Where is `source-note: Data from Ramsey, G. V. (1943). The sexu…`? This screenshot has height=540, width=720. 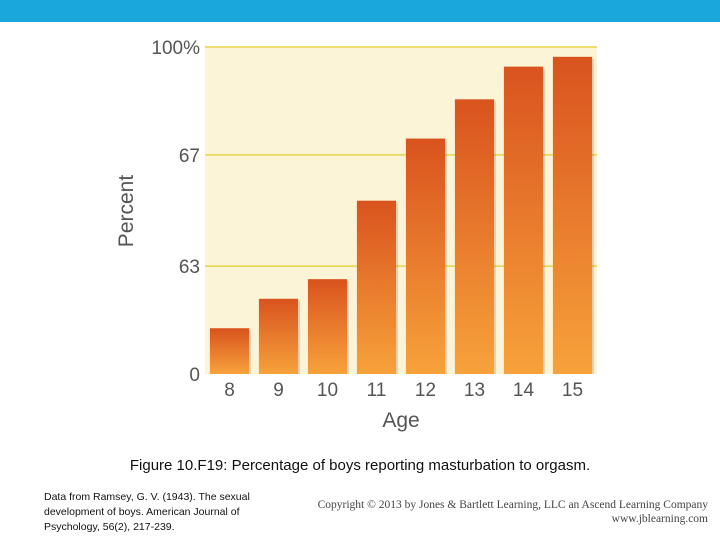 source-note: Data from Ramsey, G. V. (1943). The sexu… is located at coordinates (147, 512).